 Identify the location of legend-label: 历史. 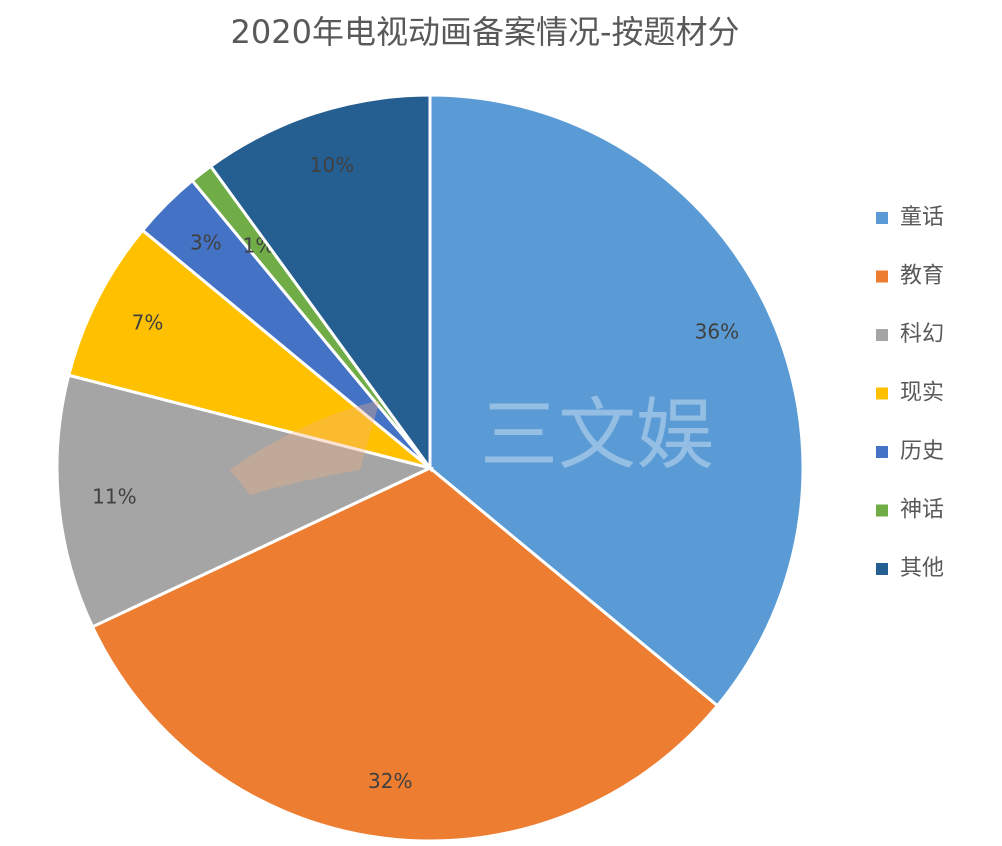
(922, 451).